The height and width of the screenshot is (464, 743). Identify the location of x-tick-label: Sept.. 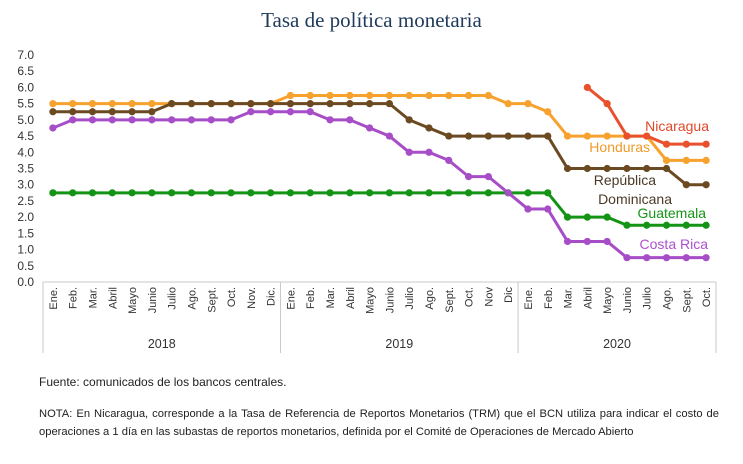
(687, 300).